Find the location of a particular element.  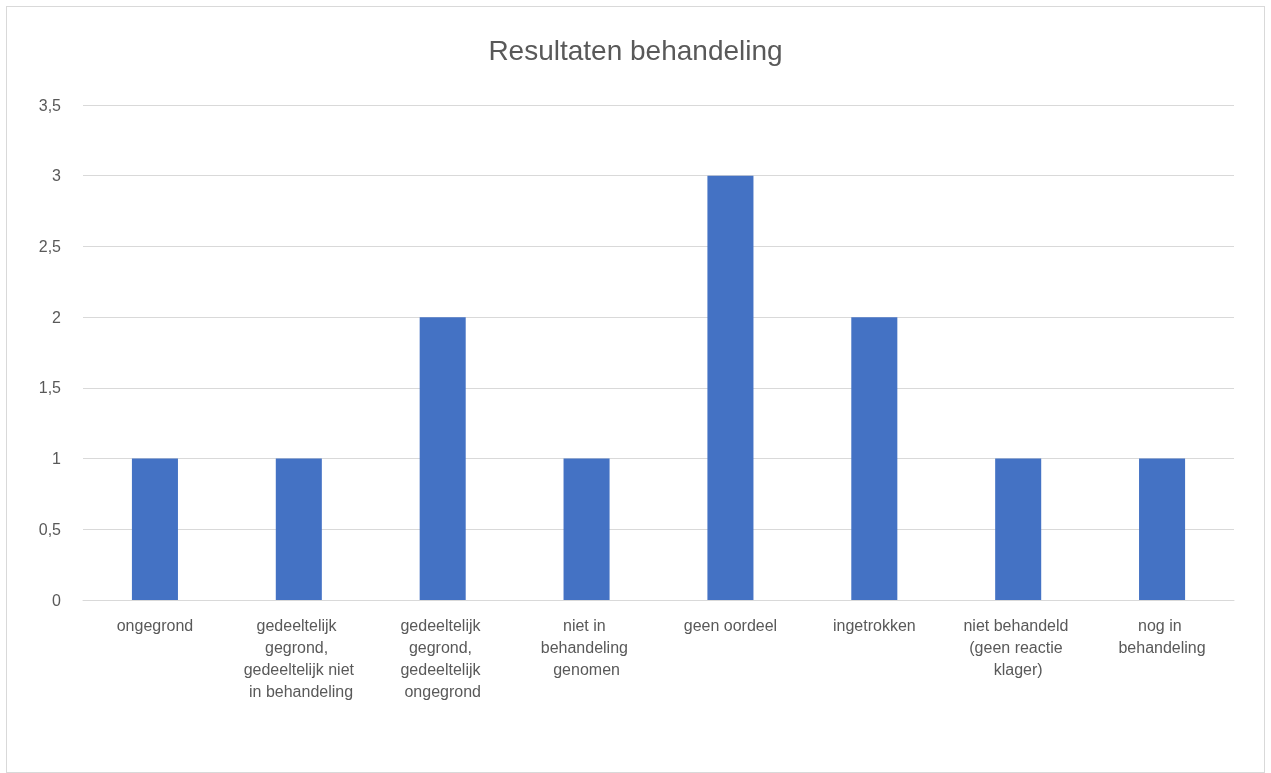

y-tick-label: 1,5 is located at coordinates (50, 388).